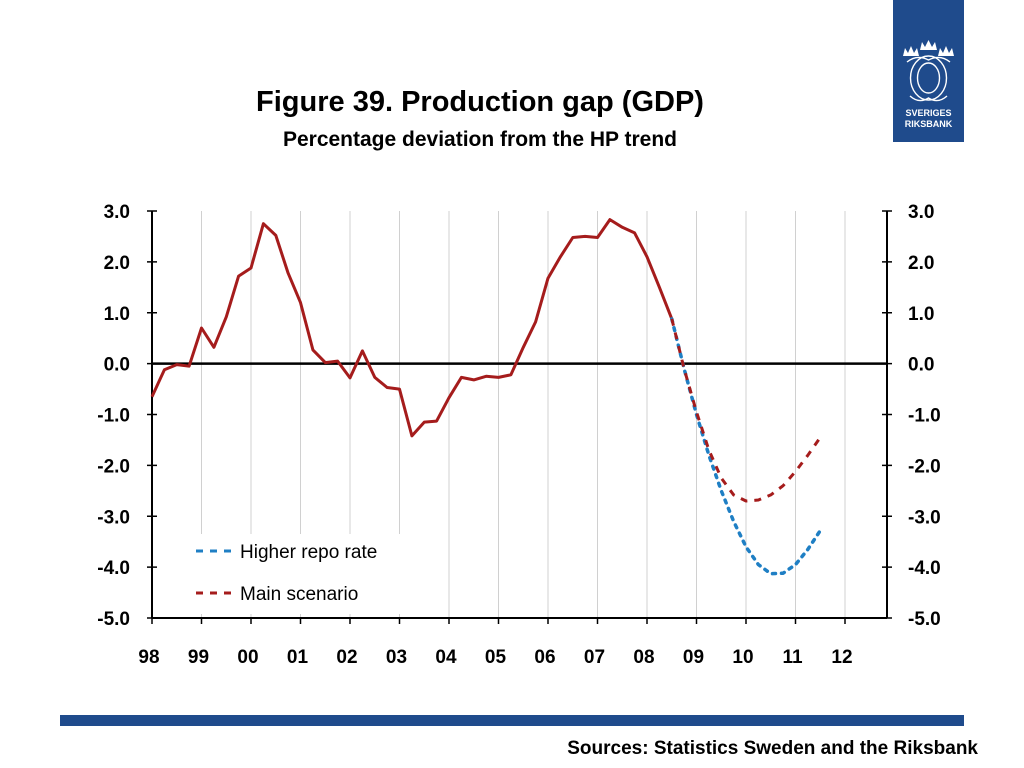 Image resolution: width=1024 pixels, height=768 pixels. Describe the element at coordinates (113, 517) in the screenshot. I see `y-tick-label-left: -3.0` at that location.